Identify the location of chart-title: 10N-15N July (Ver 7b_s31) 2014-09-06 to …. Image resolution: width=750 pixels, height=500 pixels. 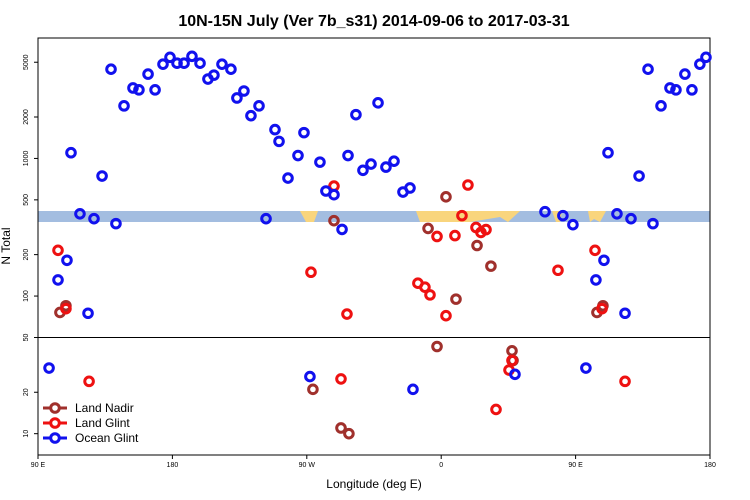
(373, 21).